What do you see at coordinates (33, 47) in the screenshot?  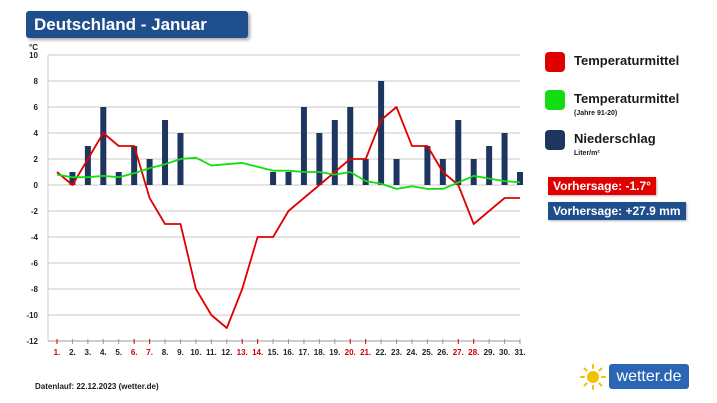 I see `y-axis-unit: °C` at bounding box center [33, 47].